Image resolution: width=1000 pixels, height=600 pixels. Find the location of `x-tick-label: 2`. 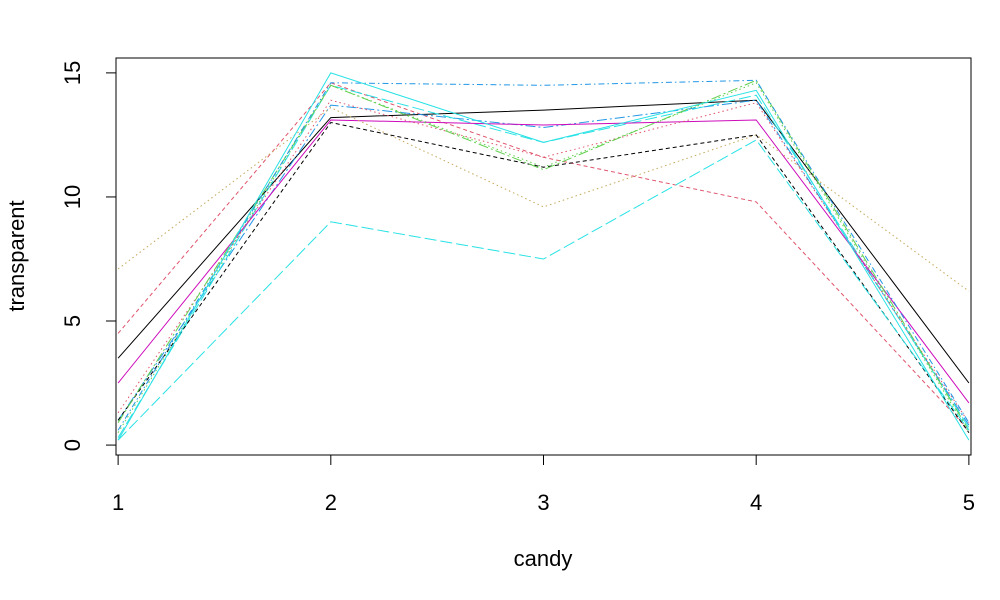

x-tick-label: 2 is located at coordinates (331, 502).